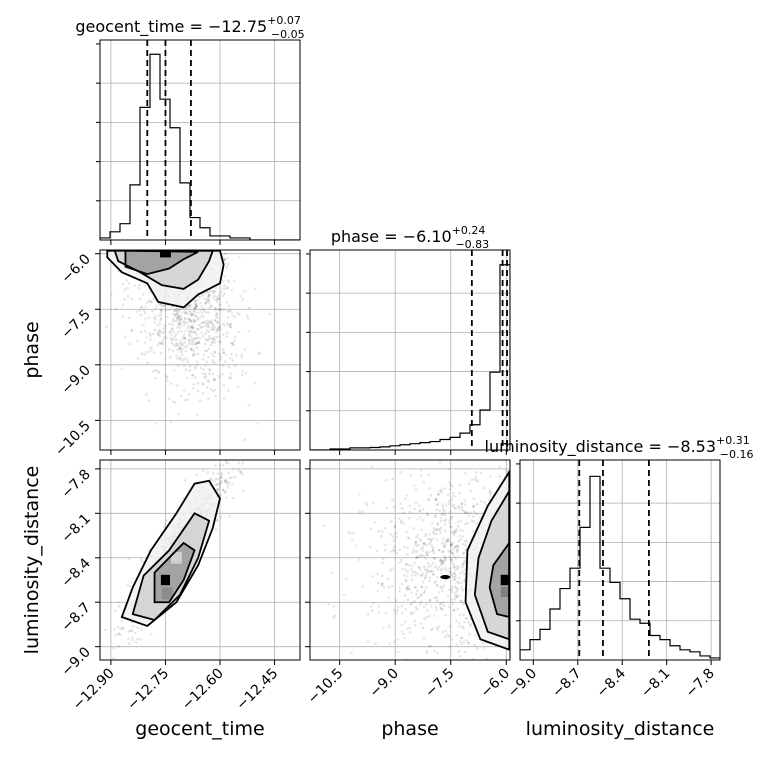  Describe the element at coordinates (203, 690) in the screenshot. I see `tick-label-x-geocent-time-2: −12.60` at that location.